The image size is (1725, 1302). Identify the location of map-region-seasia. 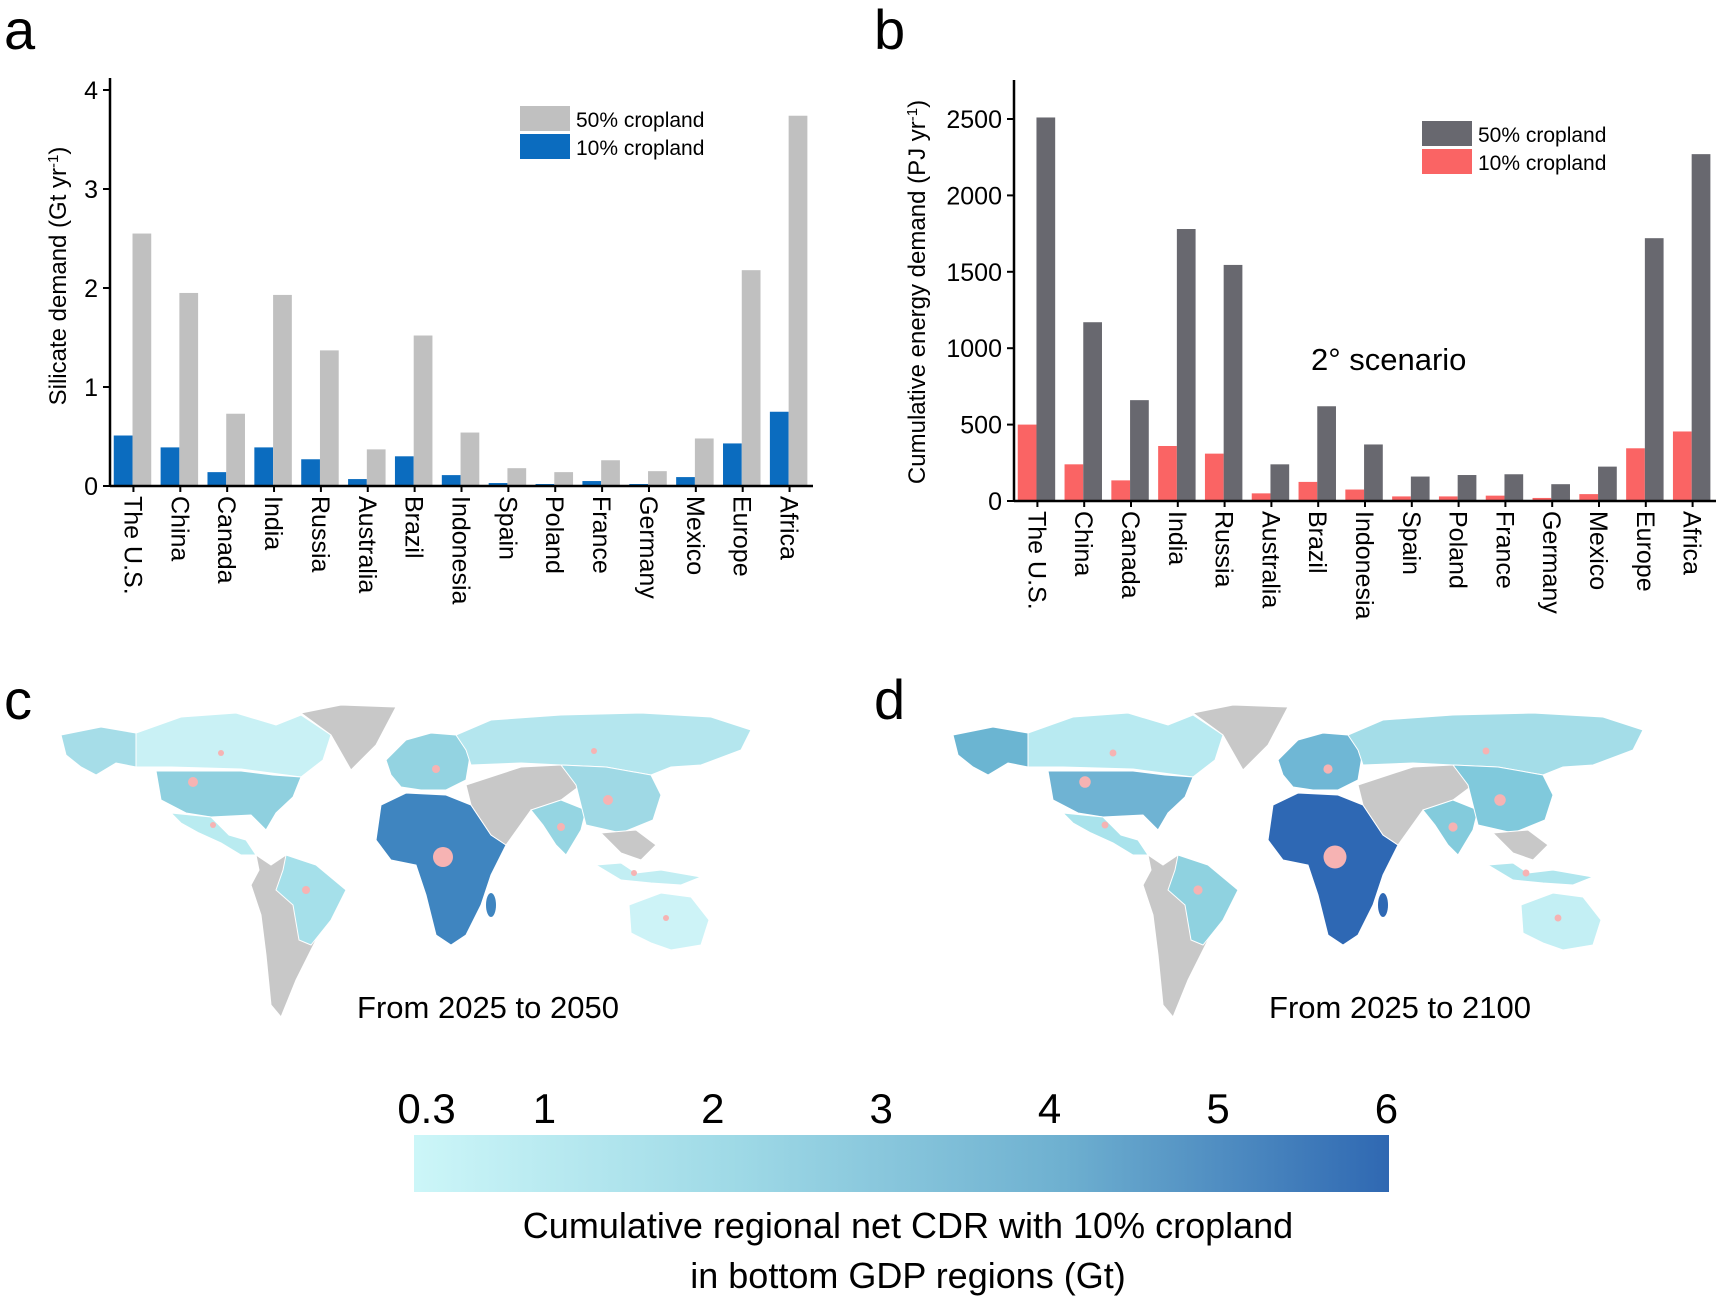
(1520, 845).